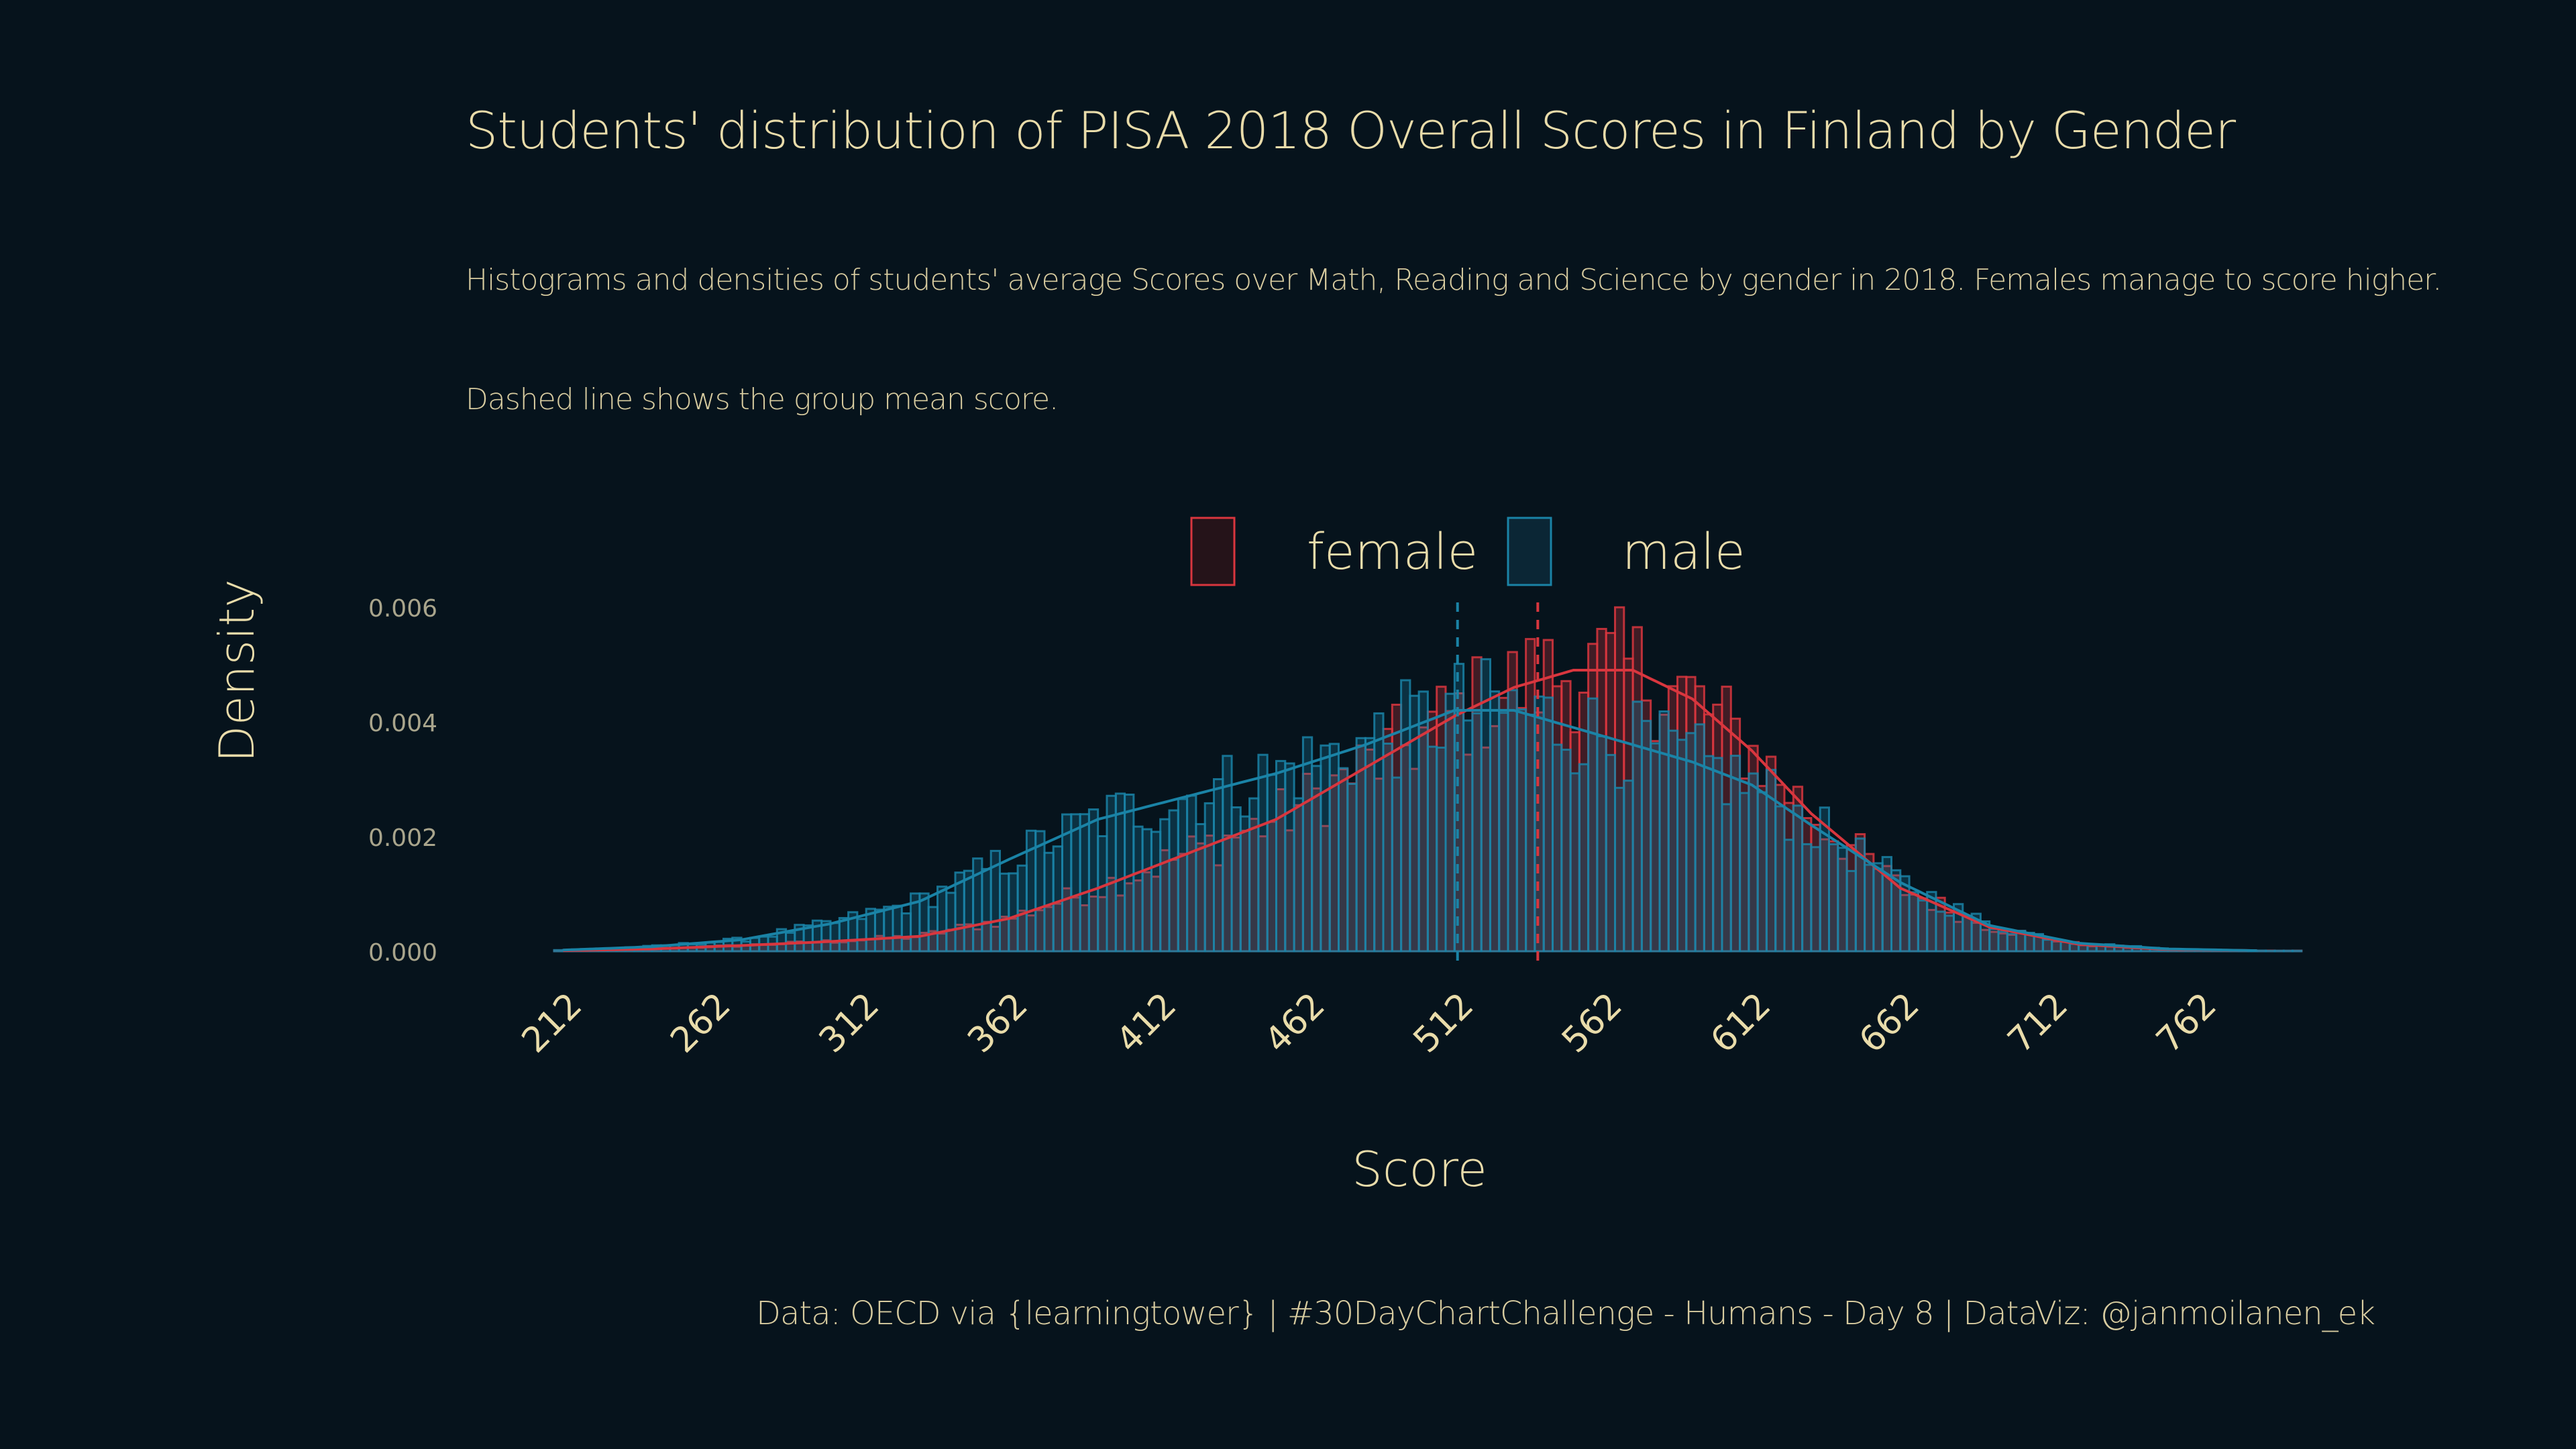  What do you see at coordinates (1592, 1023) in the screenshot?
I see `x-tick-label: 562` at bounding box center [1592, 1023].